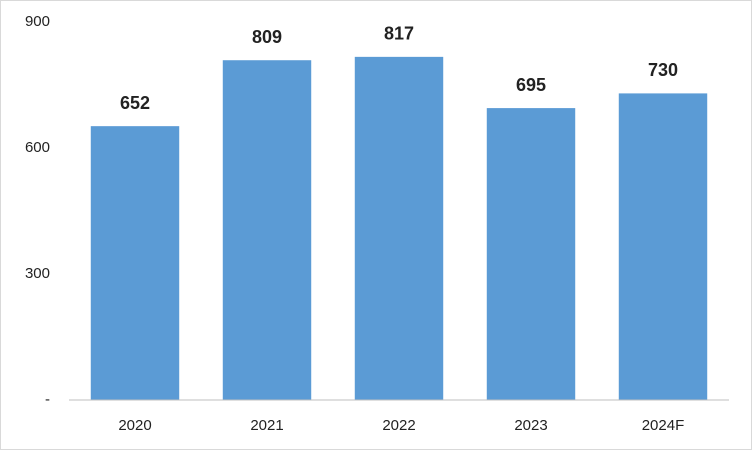 Image resolution: width=752 pixels, height=450 pixels. I want to click on value-label: 817, so click(399, 34).